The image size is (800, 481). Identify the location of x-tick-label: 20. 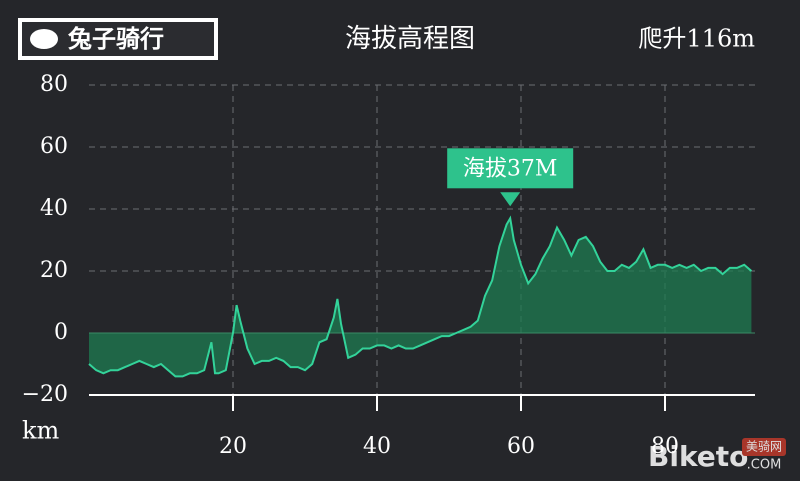
(233, 446).